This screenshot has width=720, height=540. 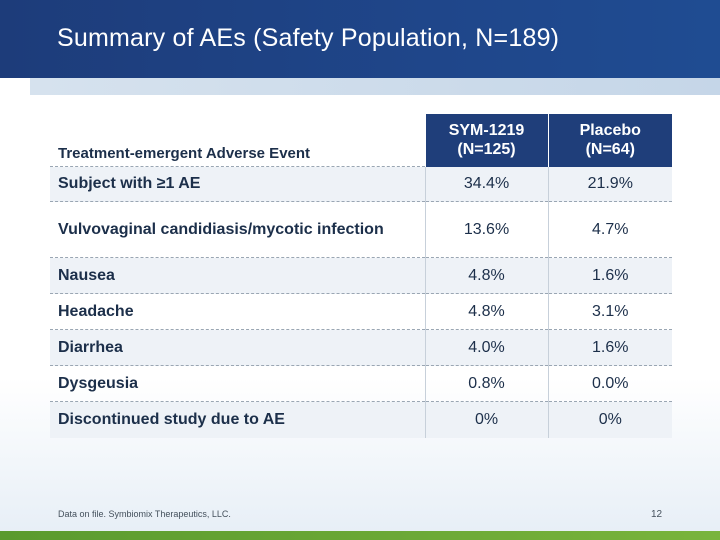 What do you see at coordinates (486, 131) in the screenshot?
I see `header-sym-name: SYM-1219` at bounding box center [486, 131].